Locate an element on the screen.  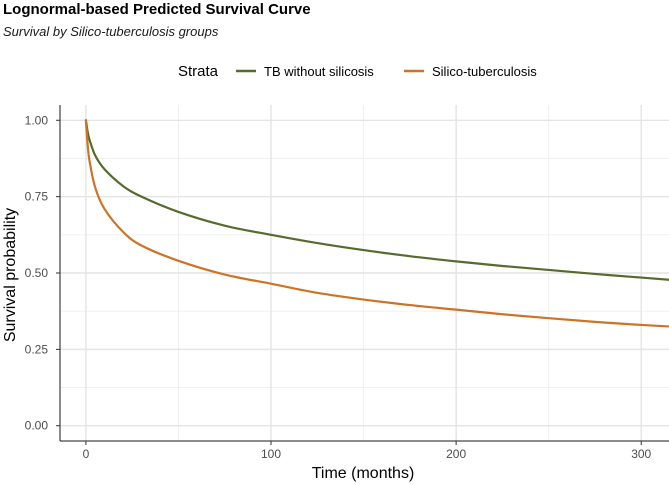
y-tick-label: 0.25 is located at coordinates (37, 349).